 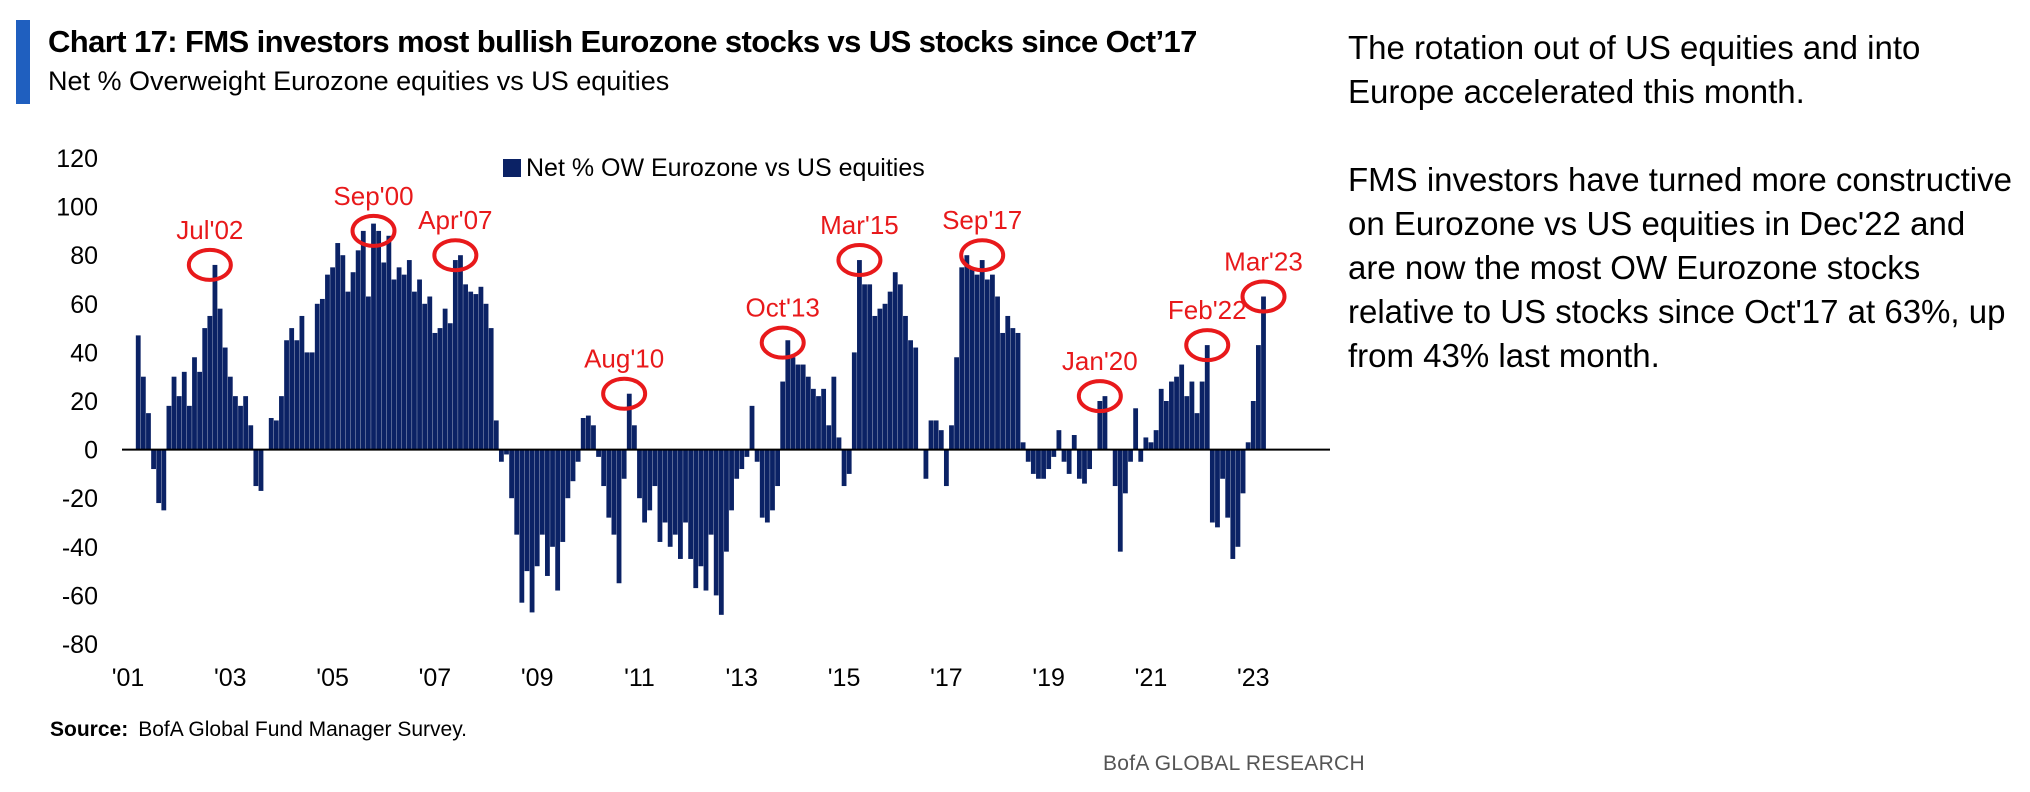 I want to click on x-tick-label: '19, so click(x=1048, y=678).